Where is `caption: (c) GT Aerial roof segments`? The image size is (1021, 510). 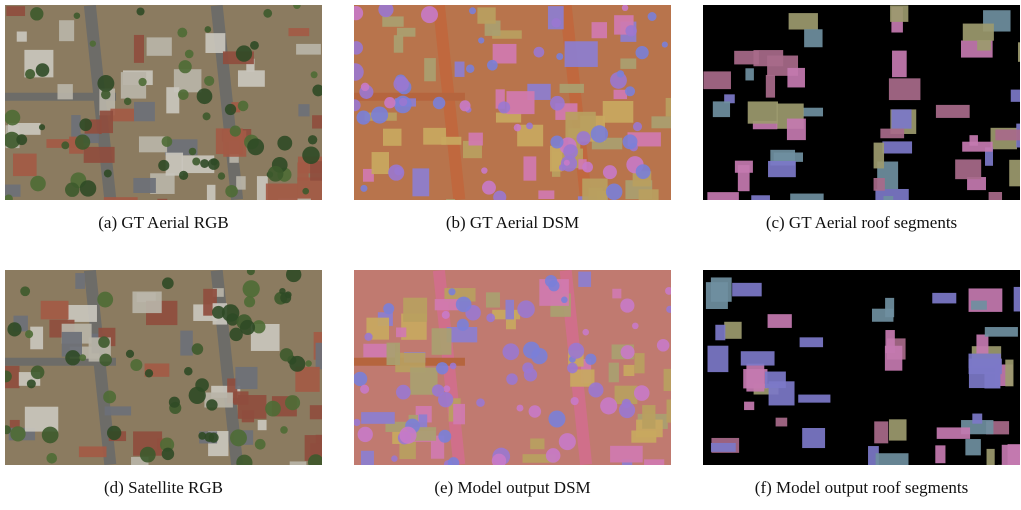
caption: (c) GT Aerial roof segments is located at coordinates (861, 222).